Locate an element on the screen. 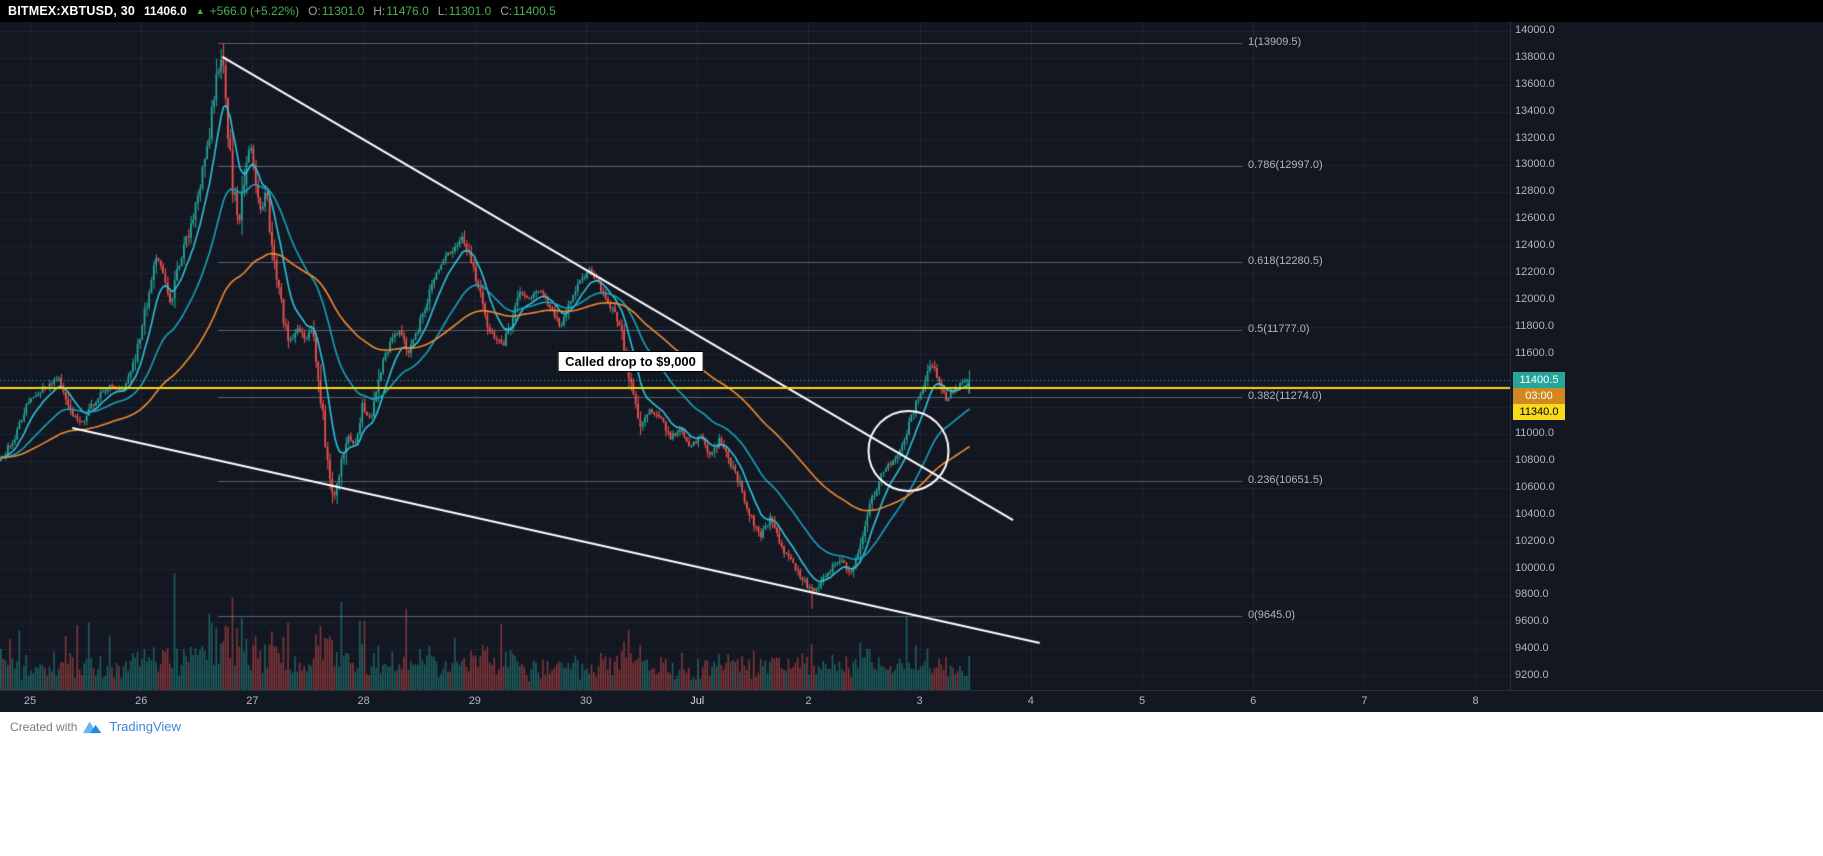  time-axis: 25 26 27 28 29 30 Jul 2 3 4 5 6 7 8 is located at coordinates (911, 701).